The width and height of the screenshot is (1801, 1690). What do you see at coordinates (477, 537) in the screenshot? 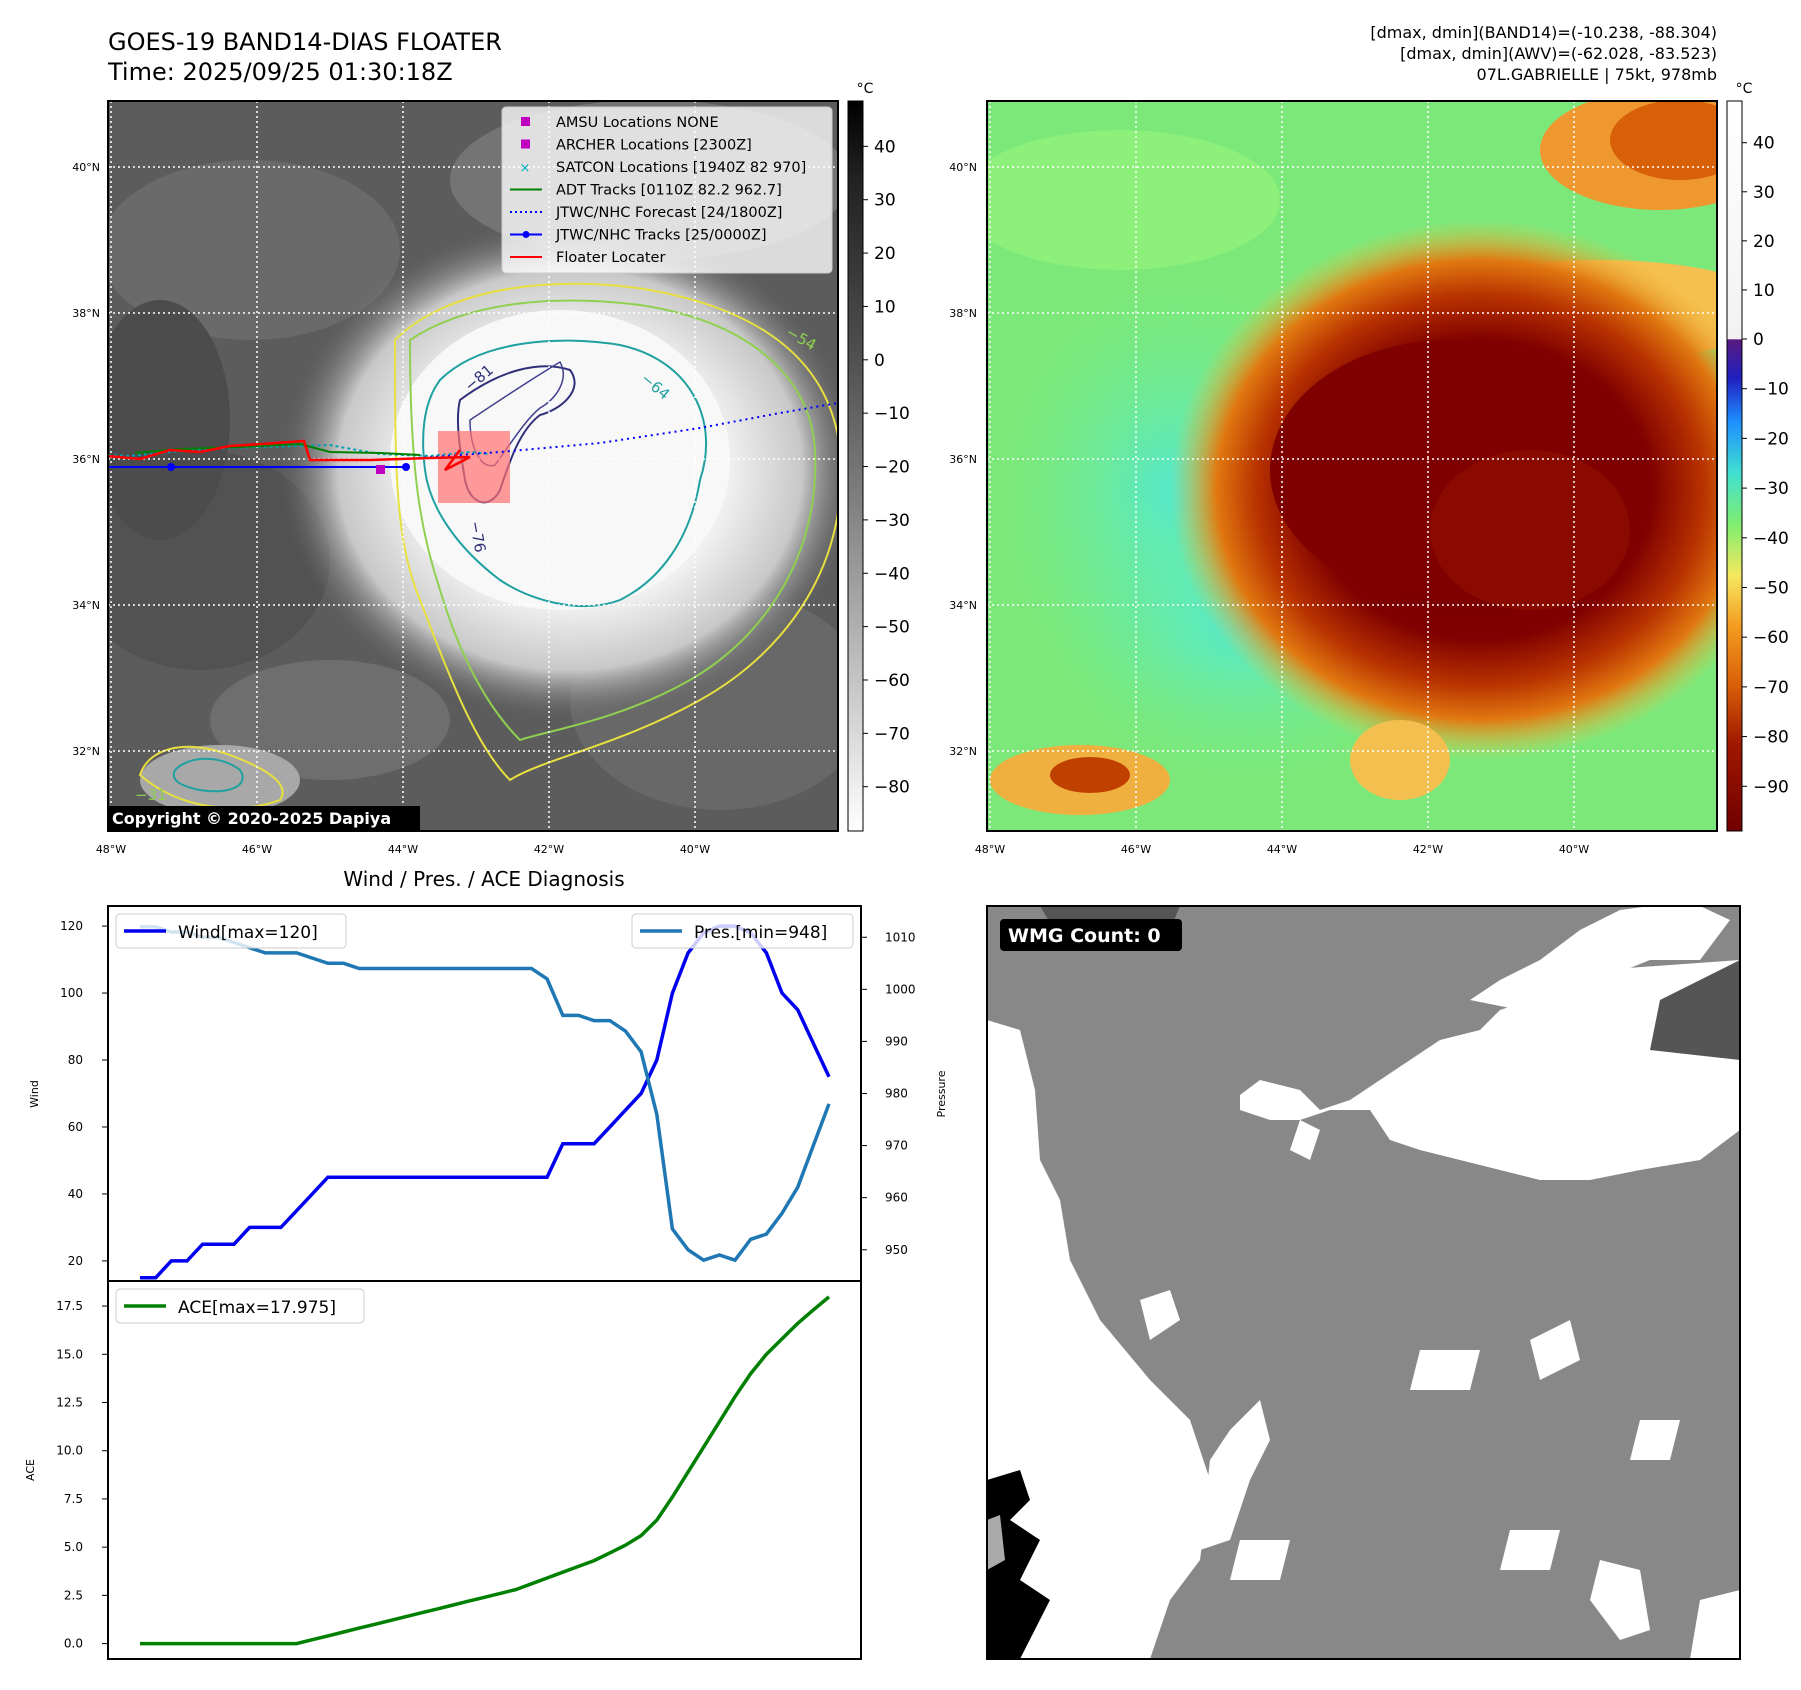
I see `contour-label-76: −76` at bounding box center [477, 537].